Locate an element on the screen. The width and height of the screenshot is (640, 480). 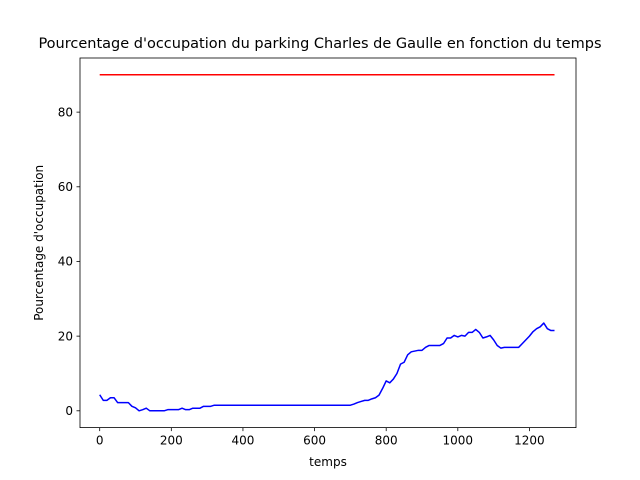
x-tick-label: 600 is located at coordinates (314, 441).